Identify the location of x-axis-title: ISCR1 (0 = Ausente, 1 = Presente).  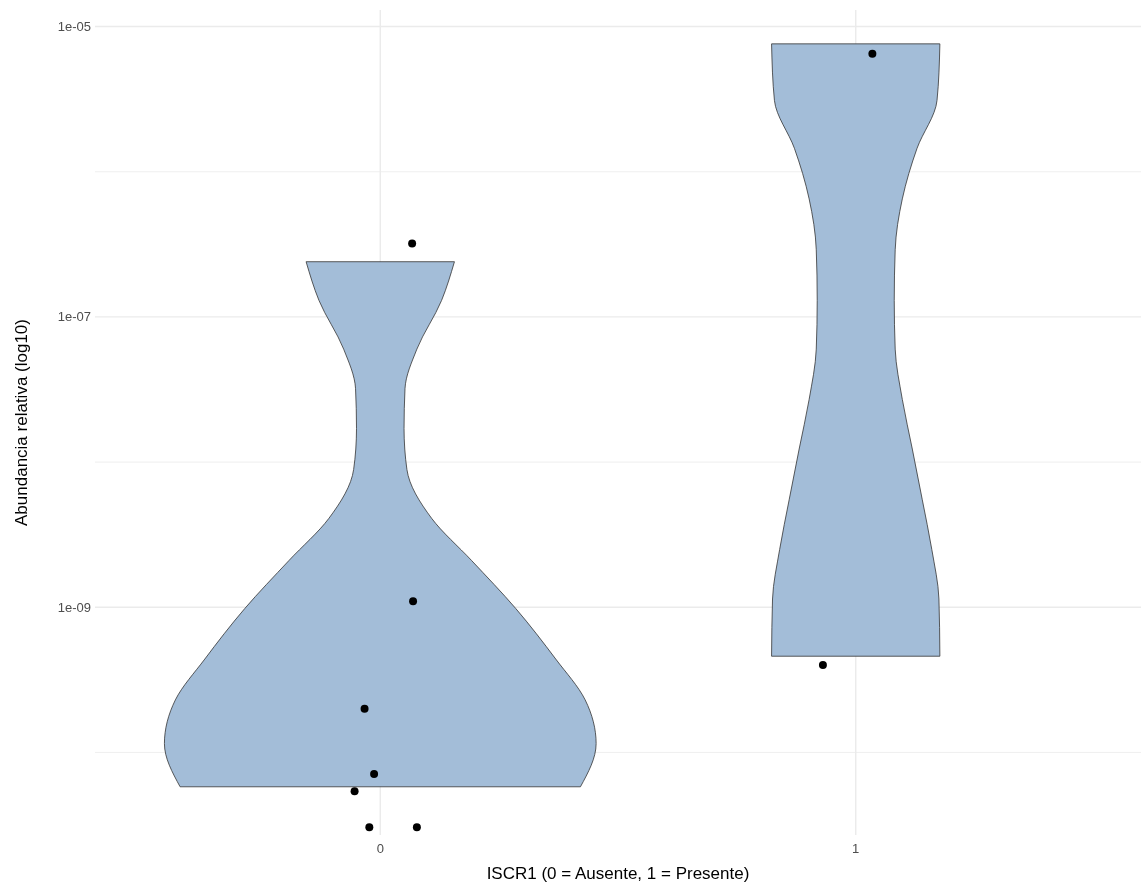
(618, 873).